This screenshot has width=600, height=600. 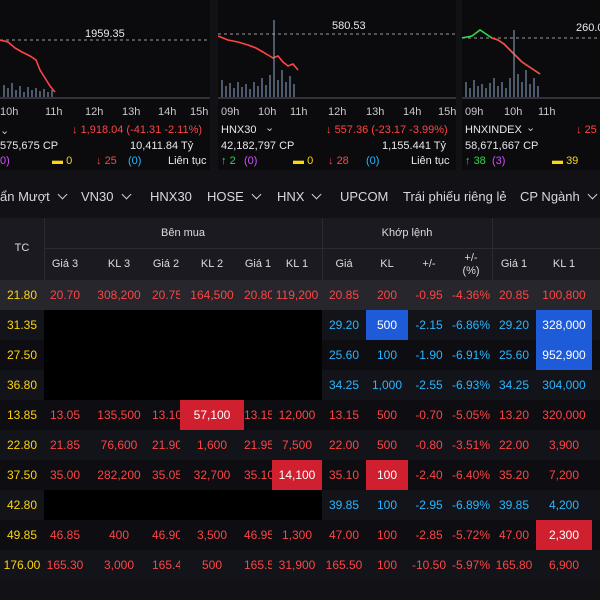 I want to click on cell-b2: 165.40, so click(x=166, y=565).